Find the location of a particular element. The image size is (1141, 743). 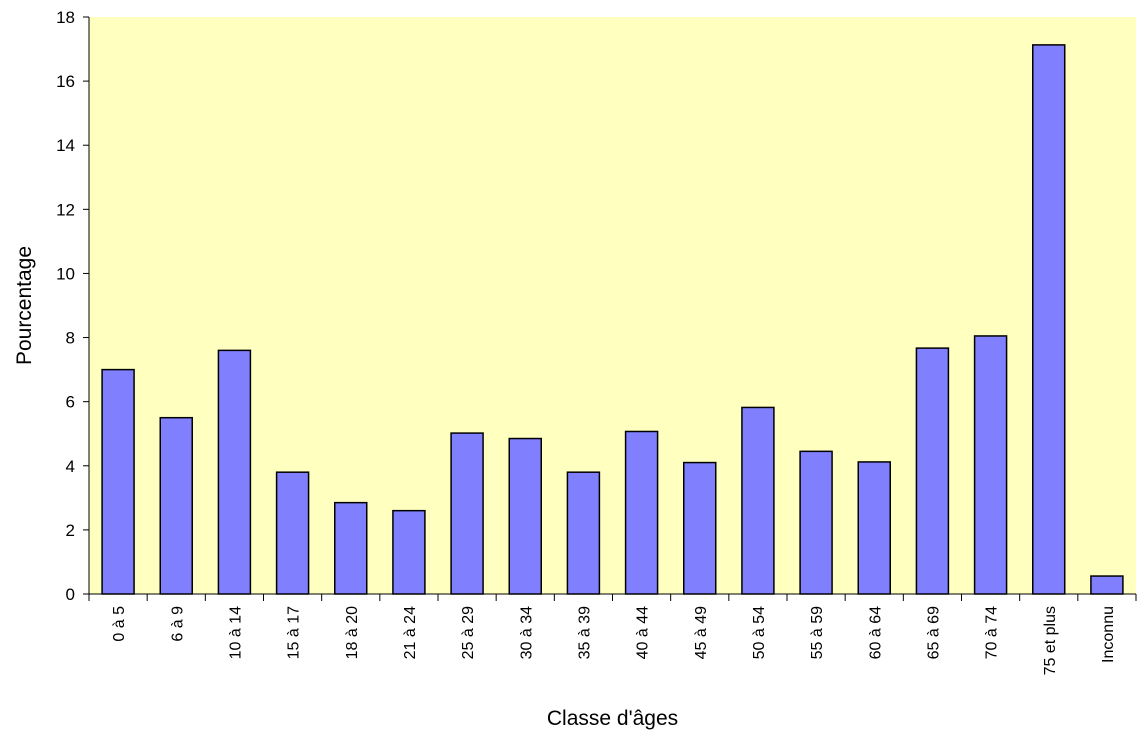

x-tick-label: 0 à 5 is located at coordinates (119, 624).